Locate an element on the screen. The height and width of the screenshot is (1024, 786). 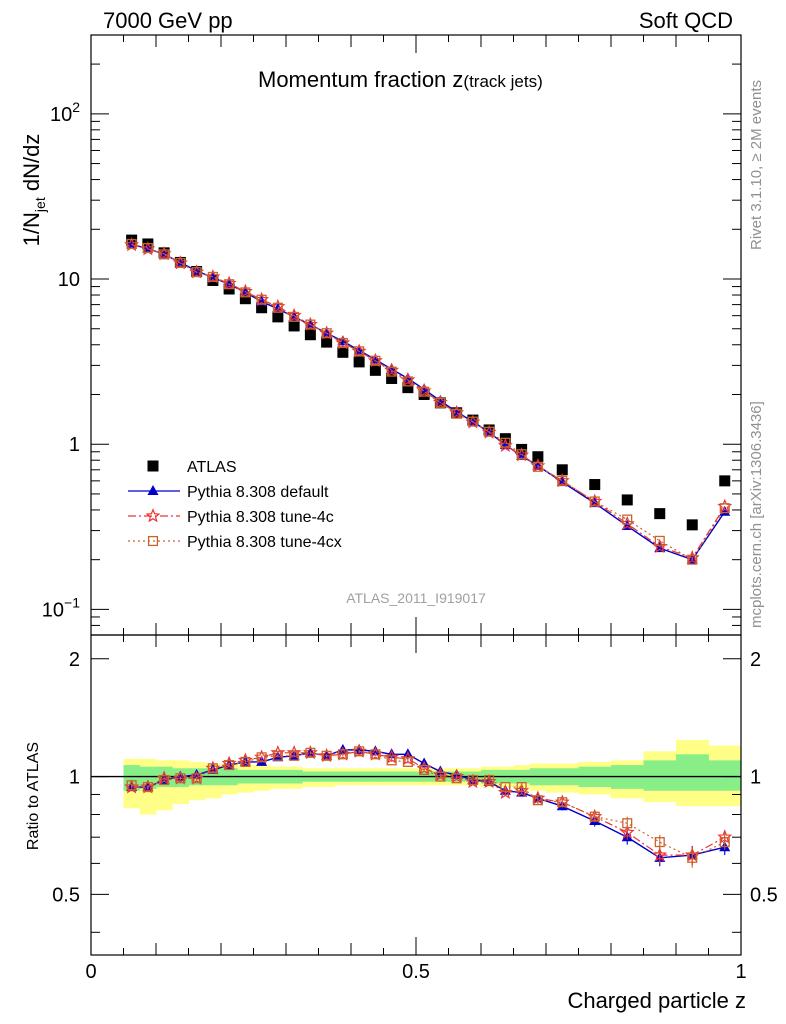
header-right: Soft QCD is located at coordinates (686, 20).